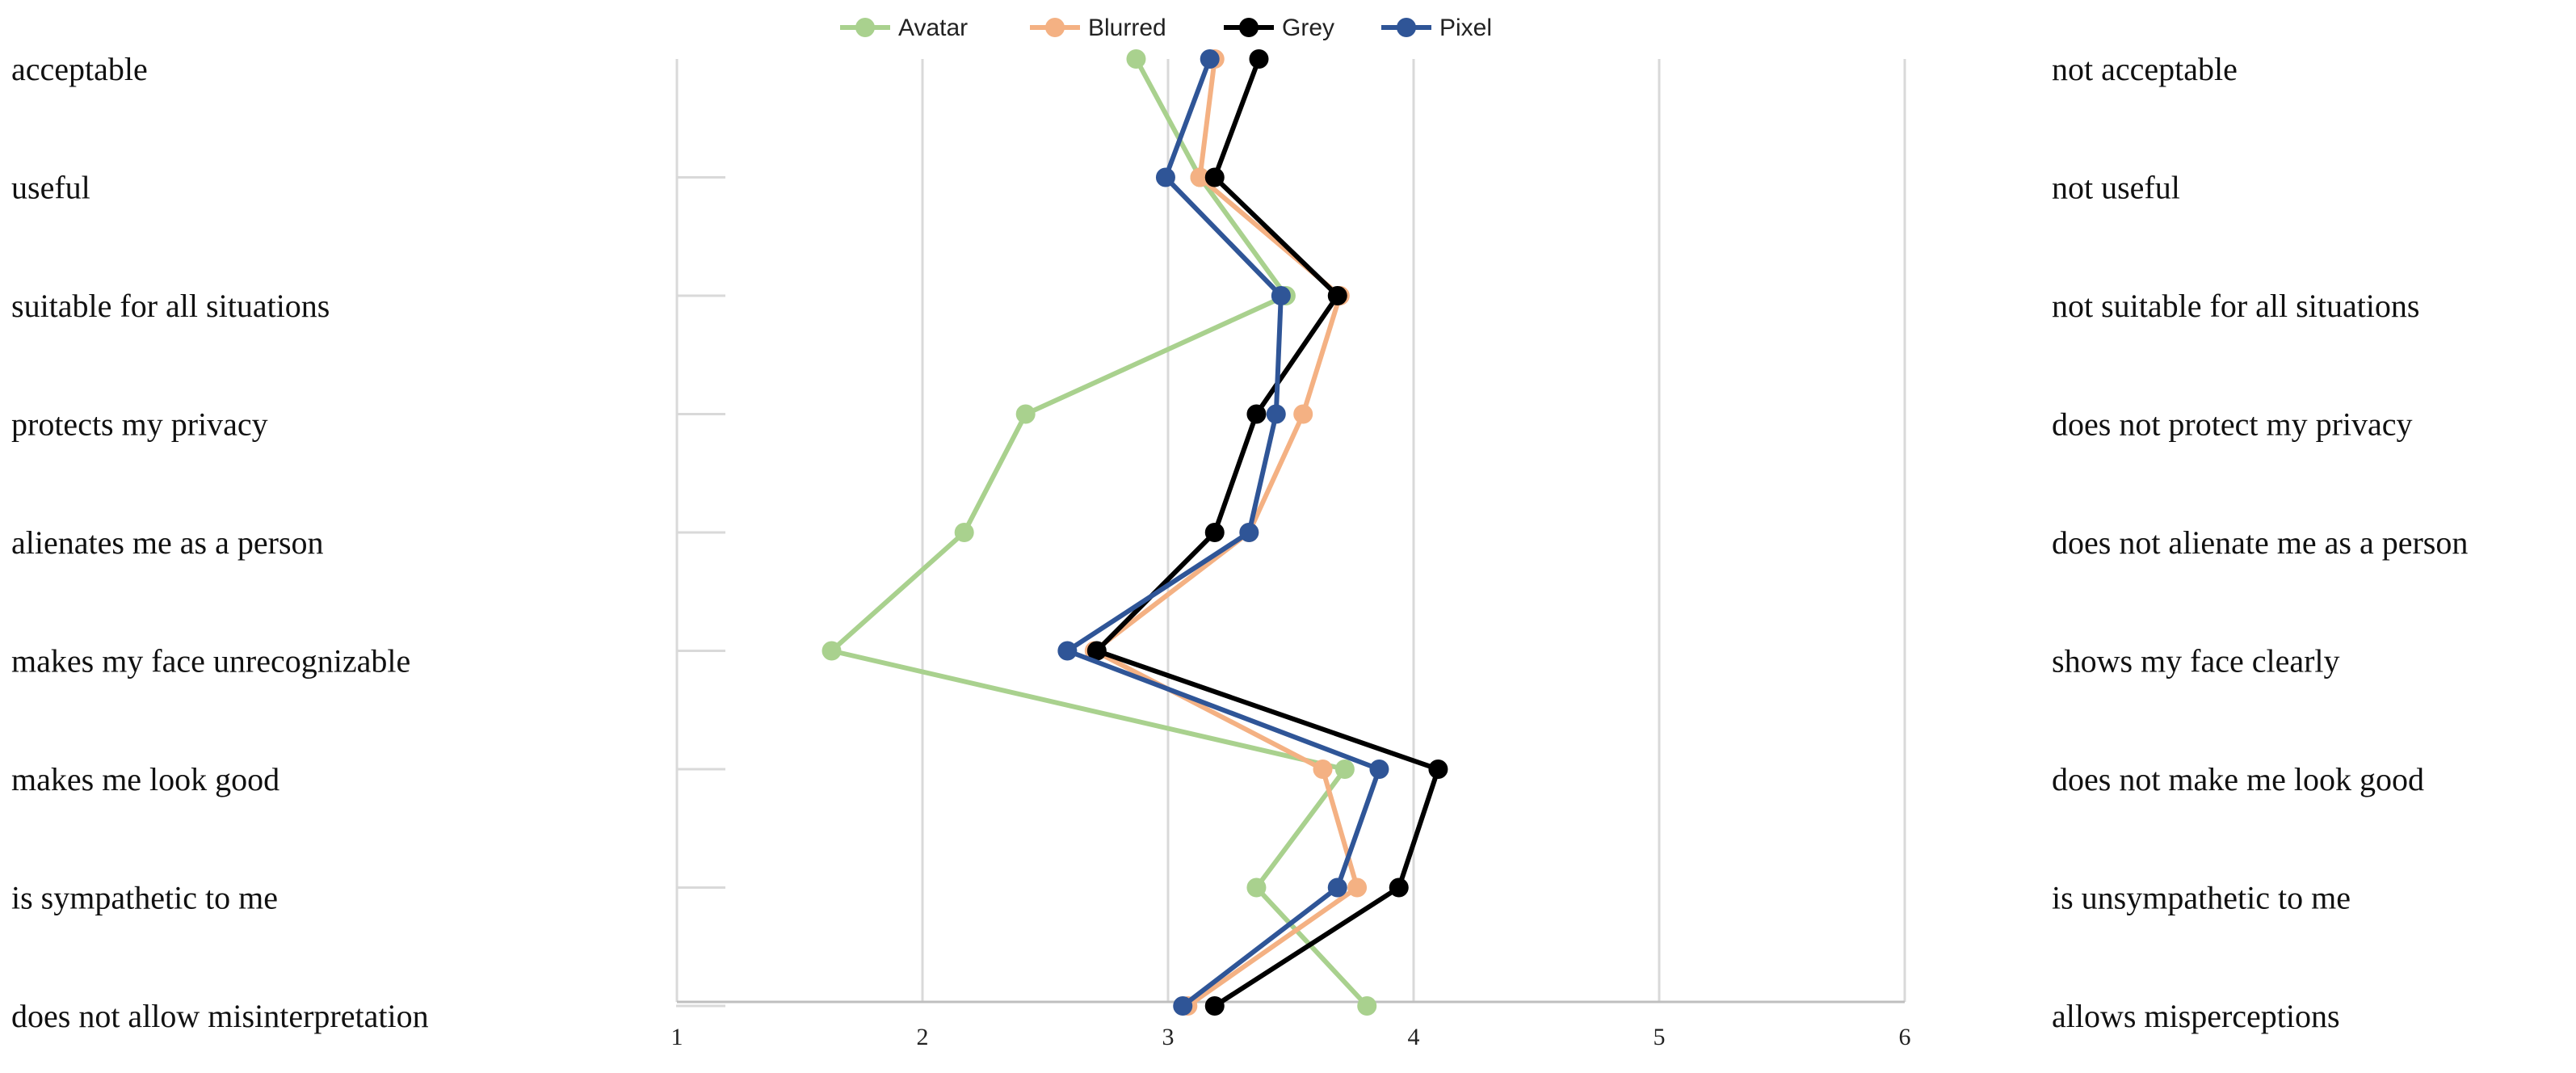 The height and width of the screenshot is (1073, 2576). I want to click on legend-label: Blurred, so click(1127, 28).